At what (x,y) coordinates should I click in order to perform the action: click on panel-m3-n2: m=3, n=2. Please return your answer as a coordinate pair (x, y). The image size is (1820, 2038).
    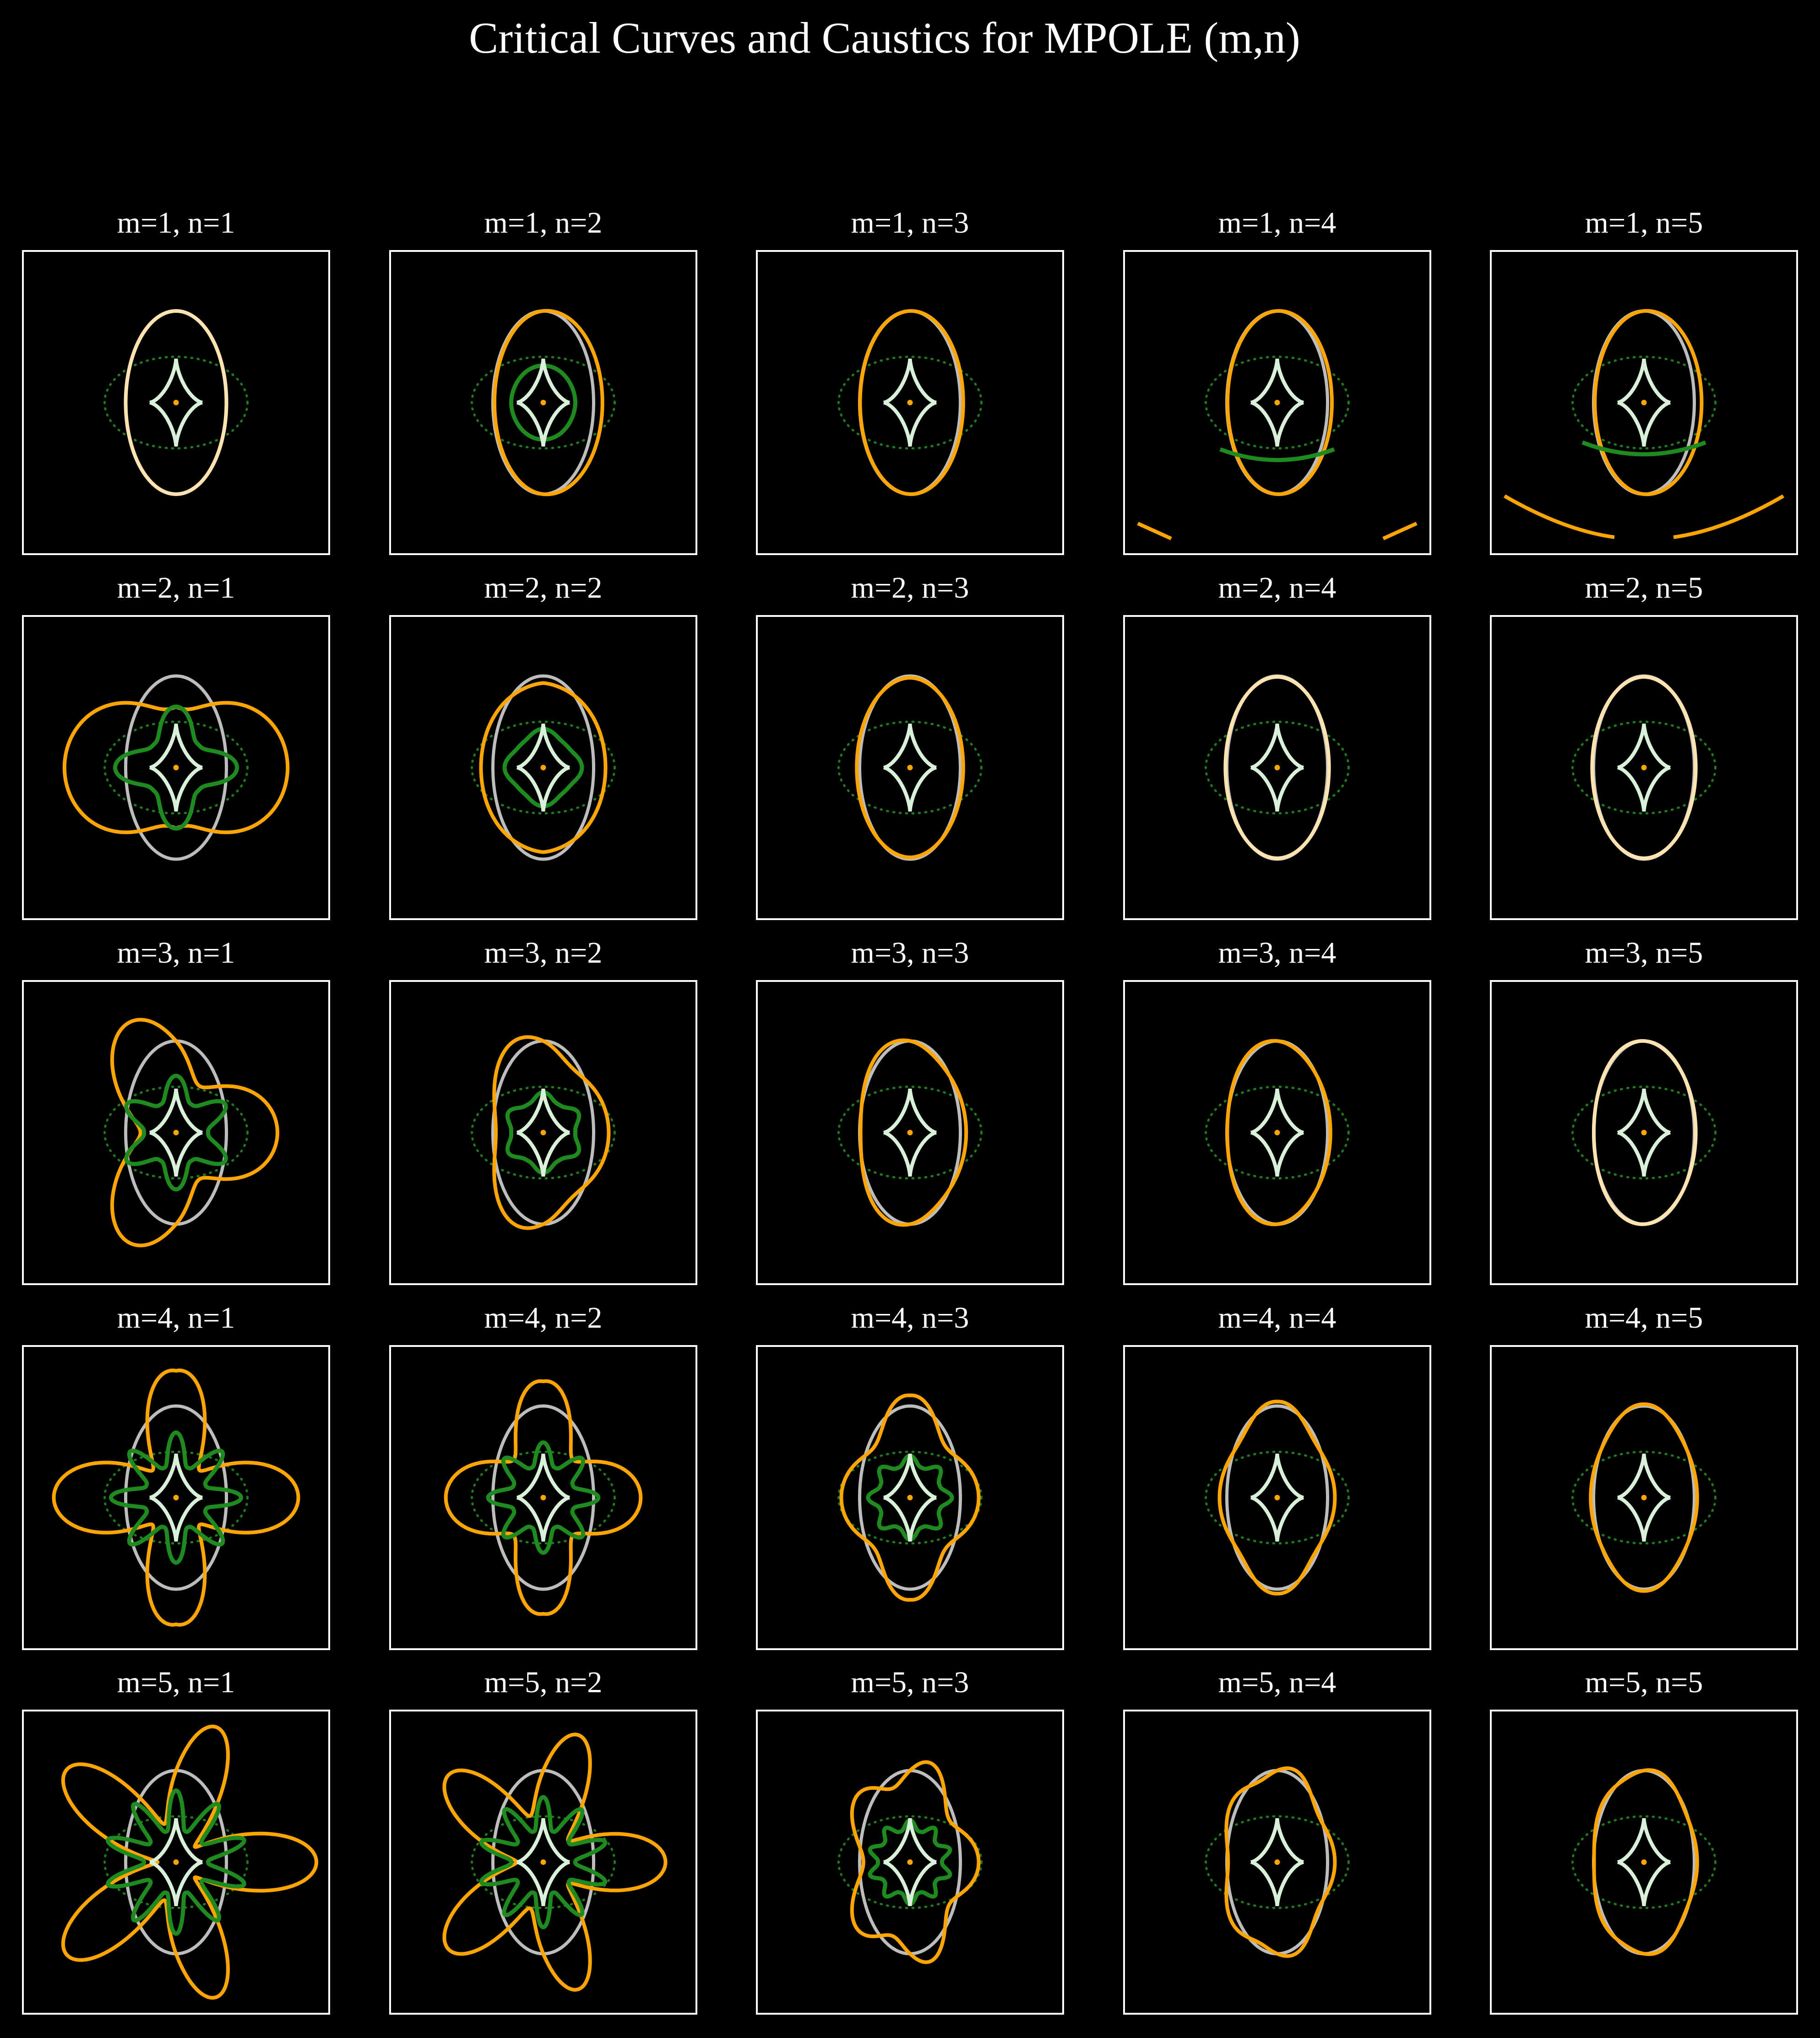
    Looking at the image, I should click on (543, 1110).